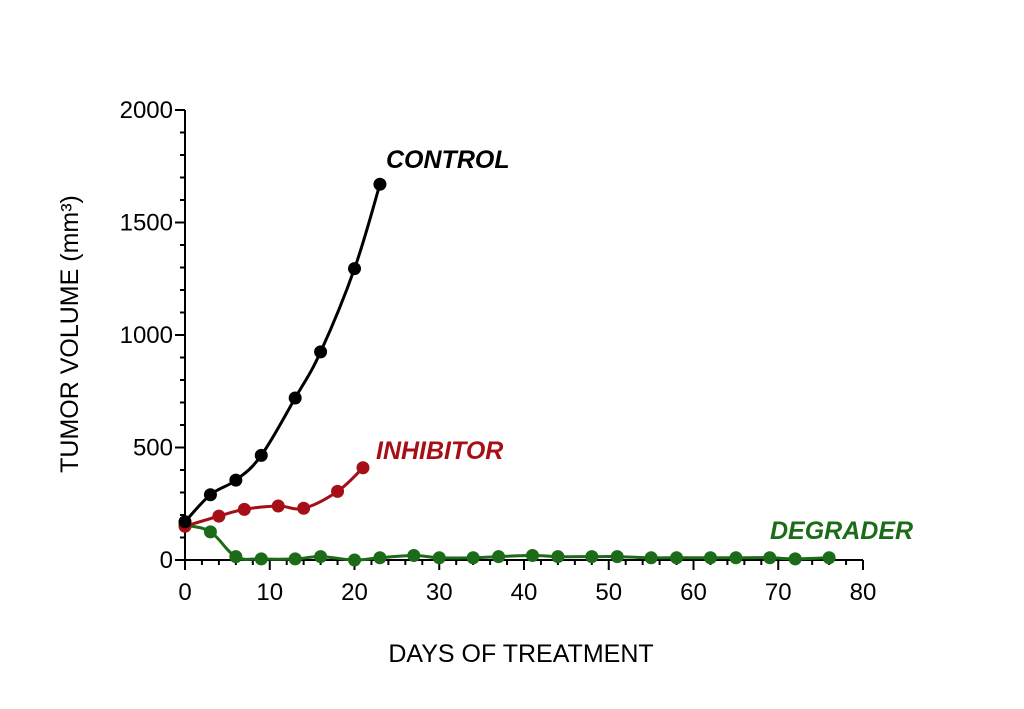  Describe the element at coordinates (439, 451) in the screenshot. I see `series-label-inhibitor: INHIBITOR` at that location.